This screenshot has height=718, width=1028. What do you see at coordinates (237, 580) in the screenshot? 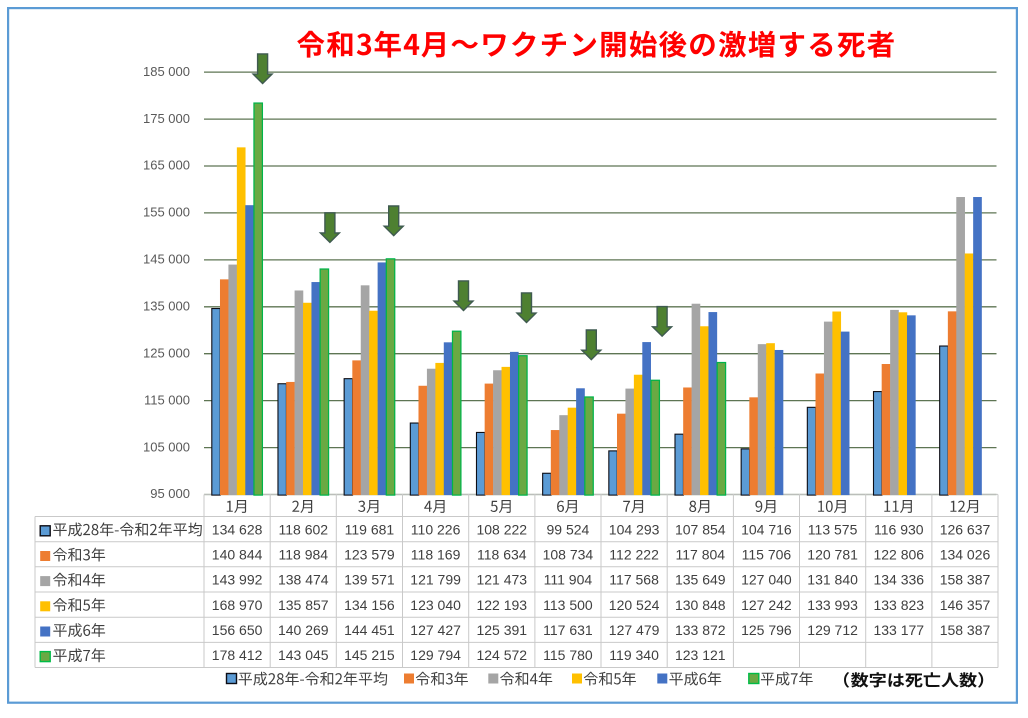
I see `svg-text: 143 992` at bounding box center [237, 580].